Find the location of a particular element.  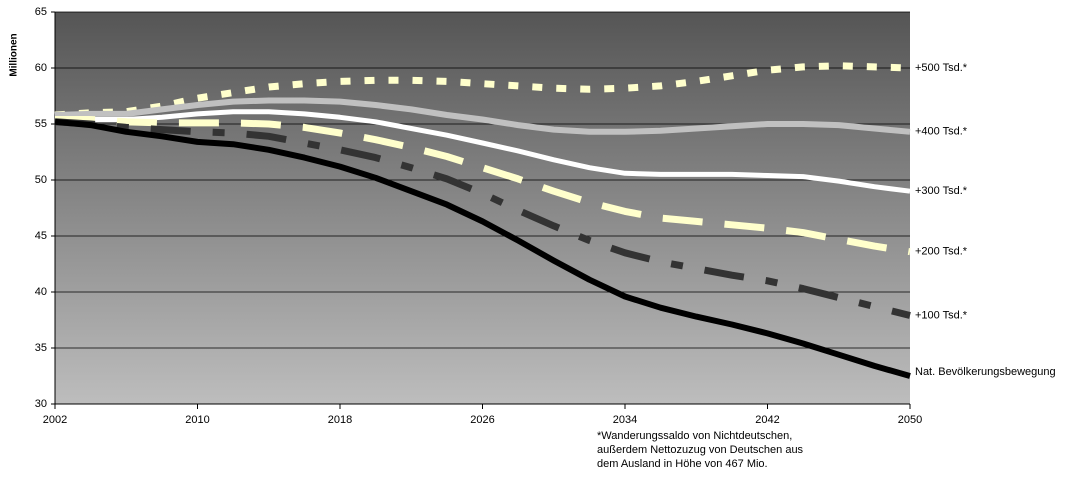

y-axis-label: Millionen is located at coordinates (14, 54).